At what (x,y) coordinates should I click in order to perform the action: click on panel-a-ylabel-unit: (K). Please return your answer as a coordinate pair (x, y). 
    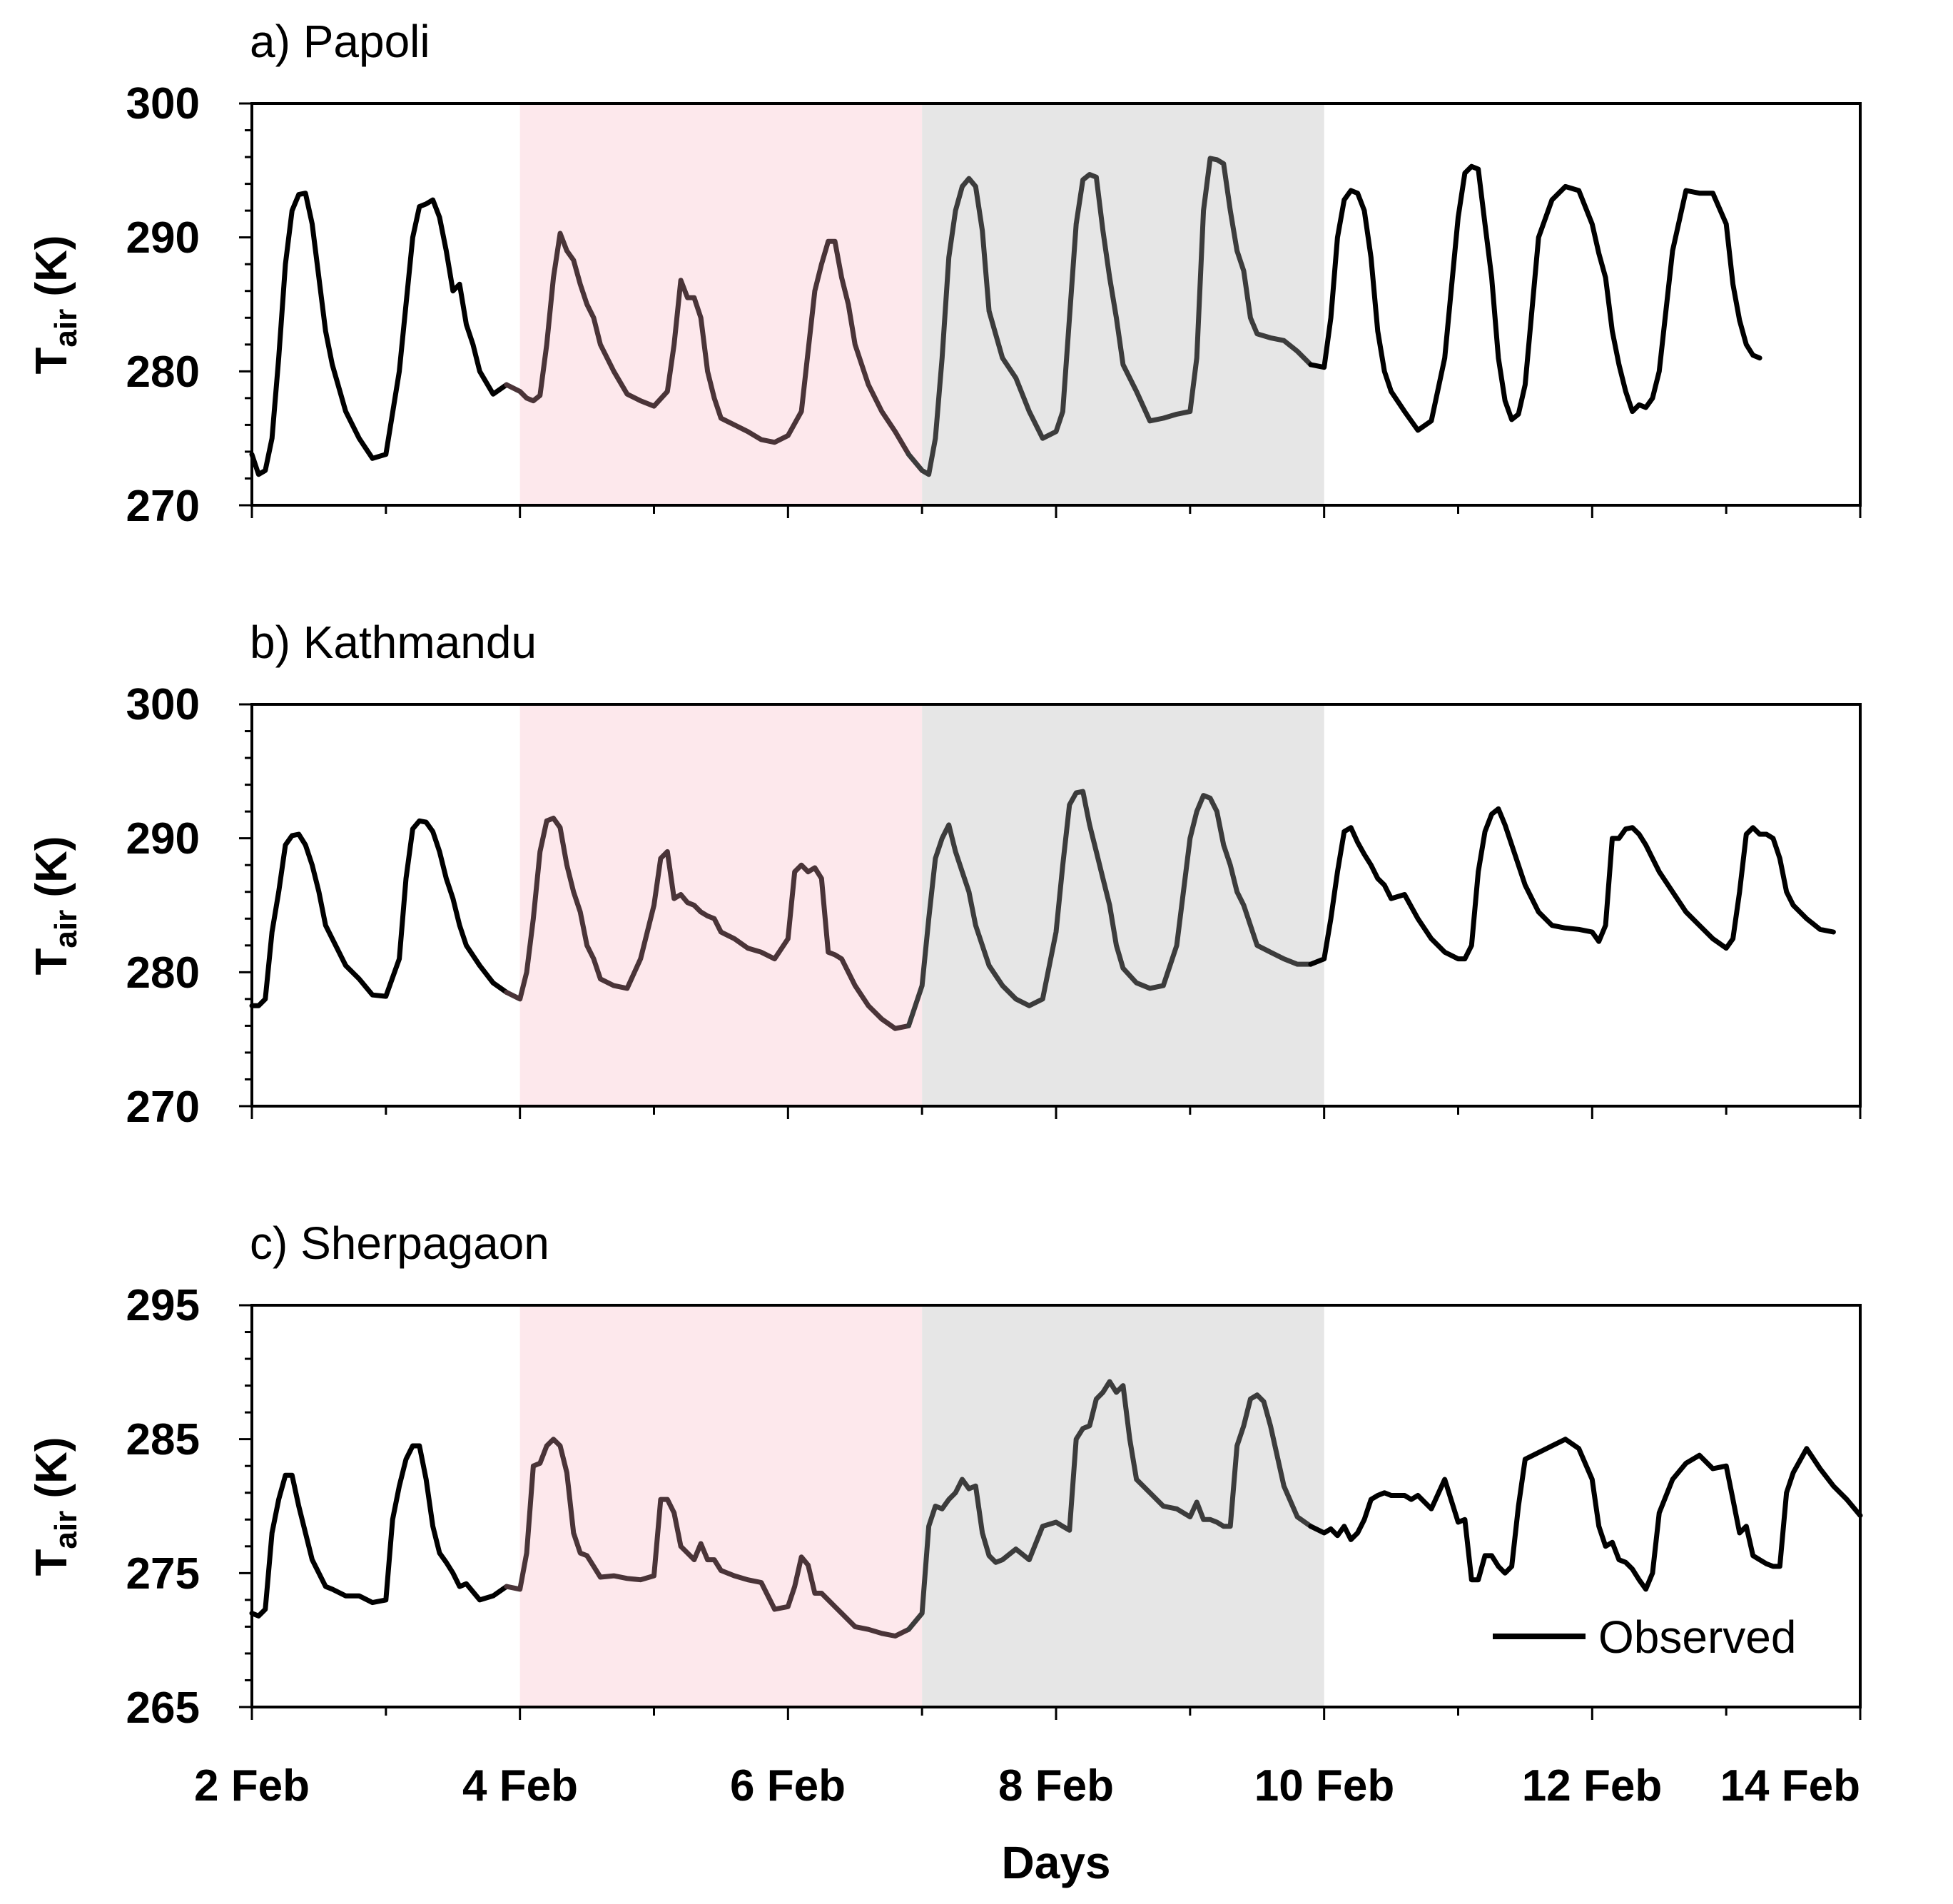
    Looking at the image, I should click on (51, 272).